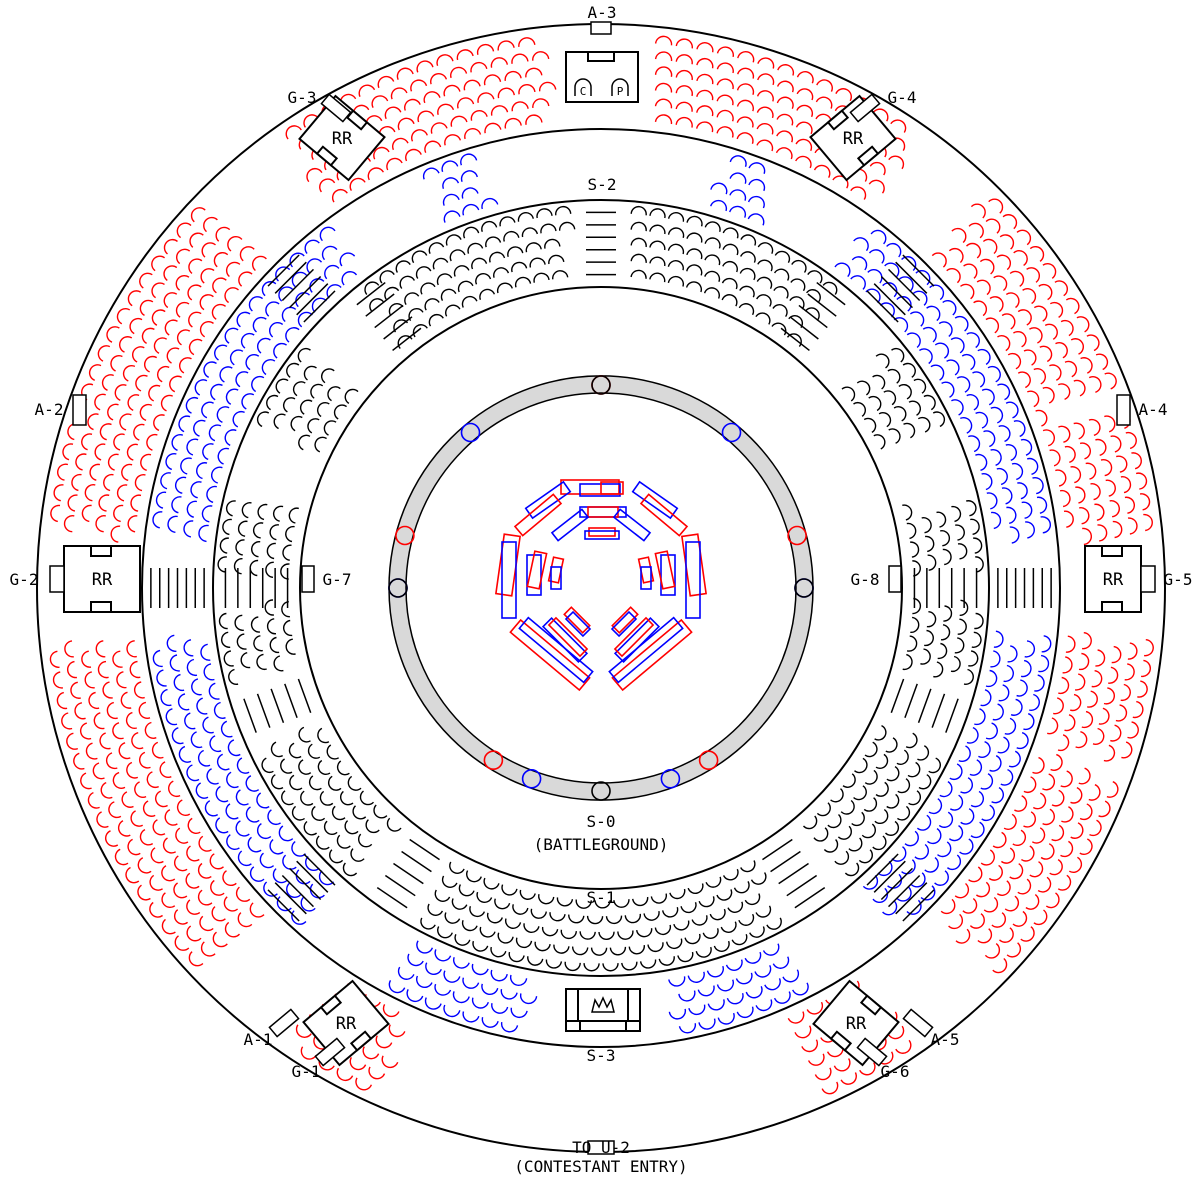 This screenshot has height=1180, width=1203. I want to click on label-a3: A-3, so click(602, 12).